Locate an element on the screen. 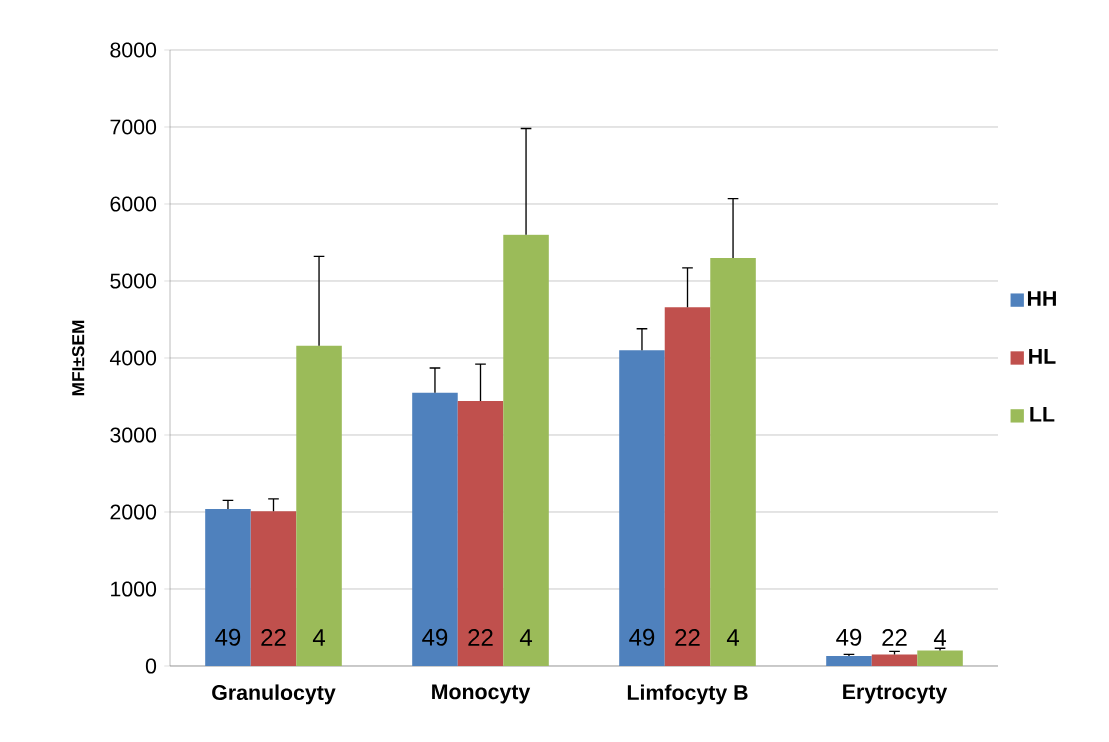 The image size is (1109, 742). x-tick-label: Limfocyty B is located at coordinates (687, 694).